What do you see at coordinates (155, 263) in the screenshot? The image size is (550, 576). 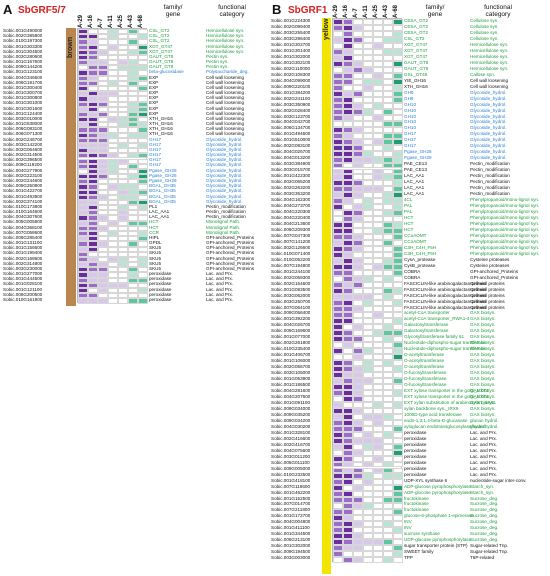 I see `family-label: SKU5` at bounding box center [155, 263].